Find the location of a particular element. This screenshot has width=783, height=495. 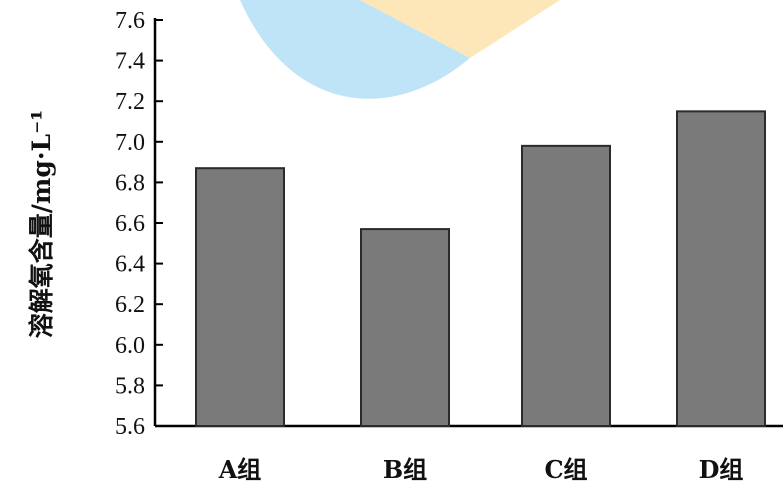

x-tick-label: D组 is located at coordinates (721, 469).